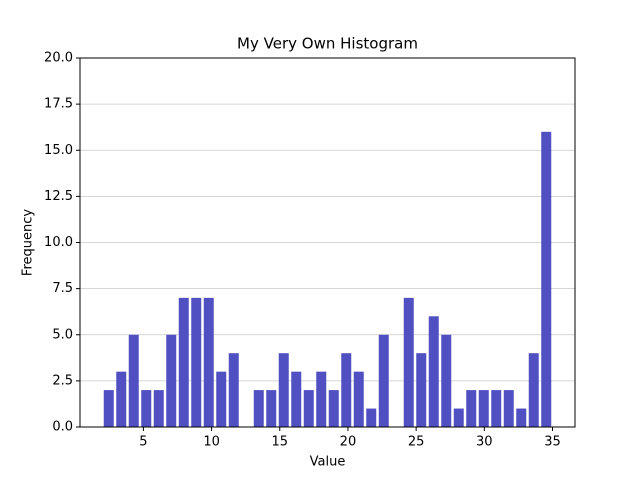  What do you see at coordinates (58, 104) in the screenshot?
I see `y-tick-label: 17.5` at bounding box center [58, 104].